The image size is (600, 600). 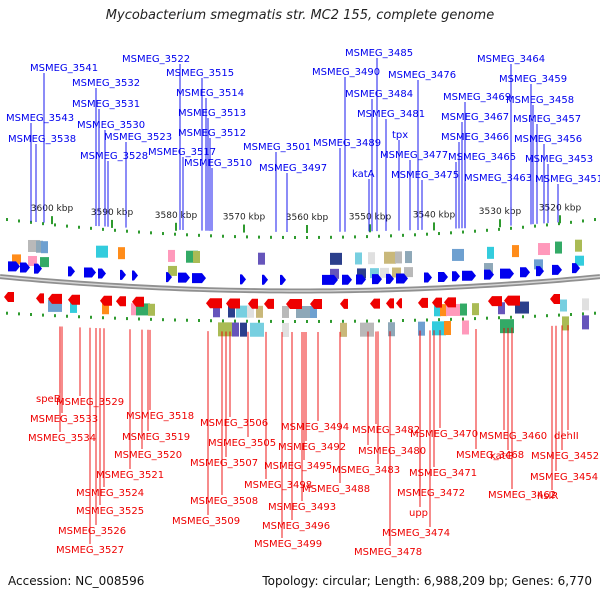 What do you see at coordinates (210, 93) in the screenshot?
I see `forward-gene-label: MSMEG_3514` at bounding box center [210, 93].